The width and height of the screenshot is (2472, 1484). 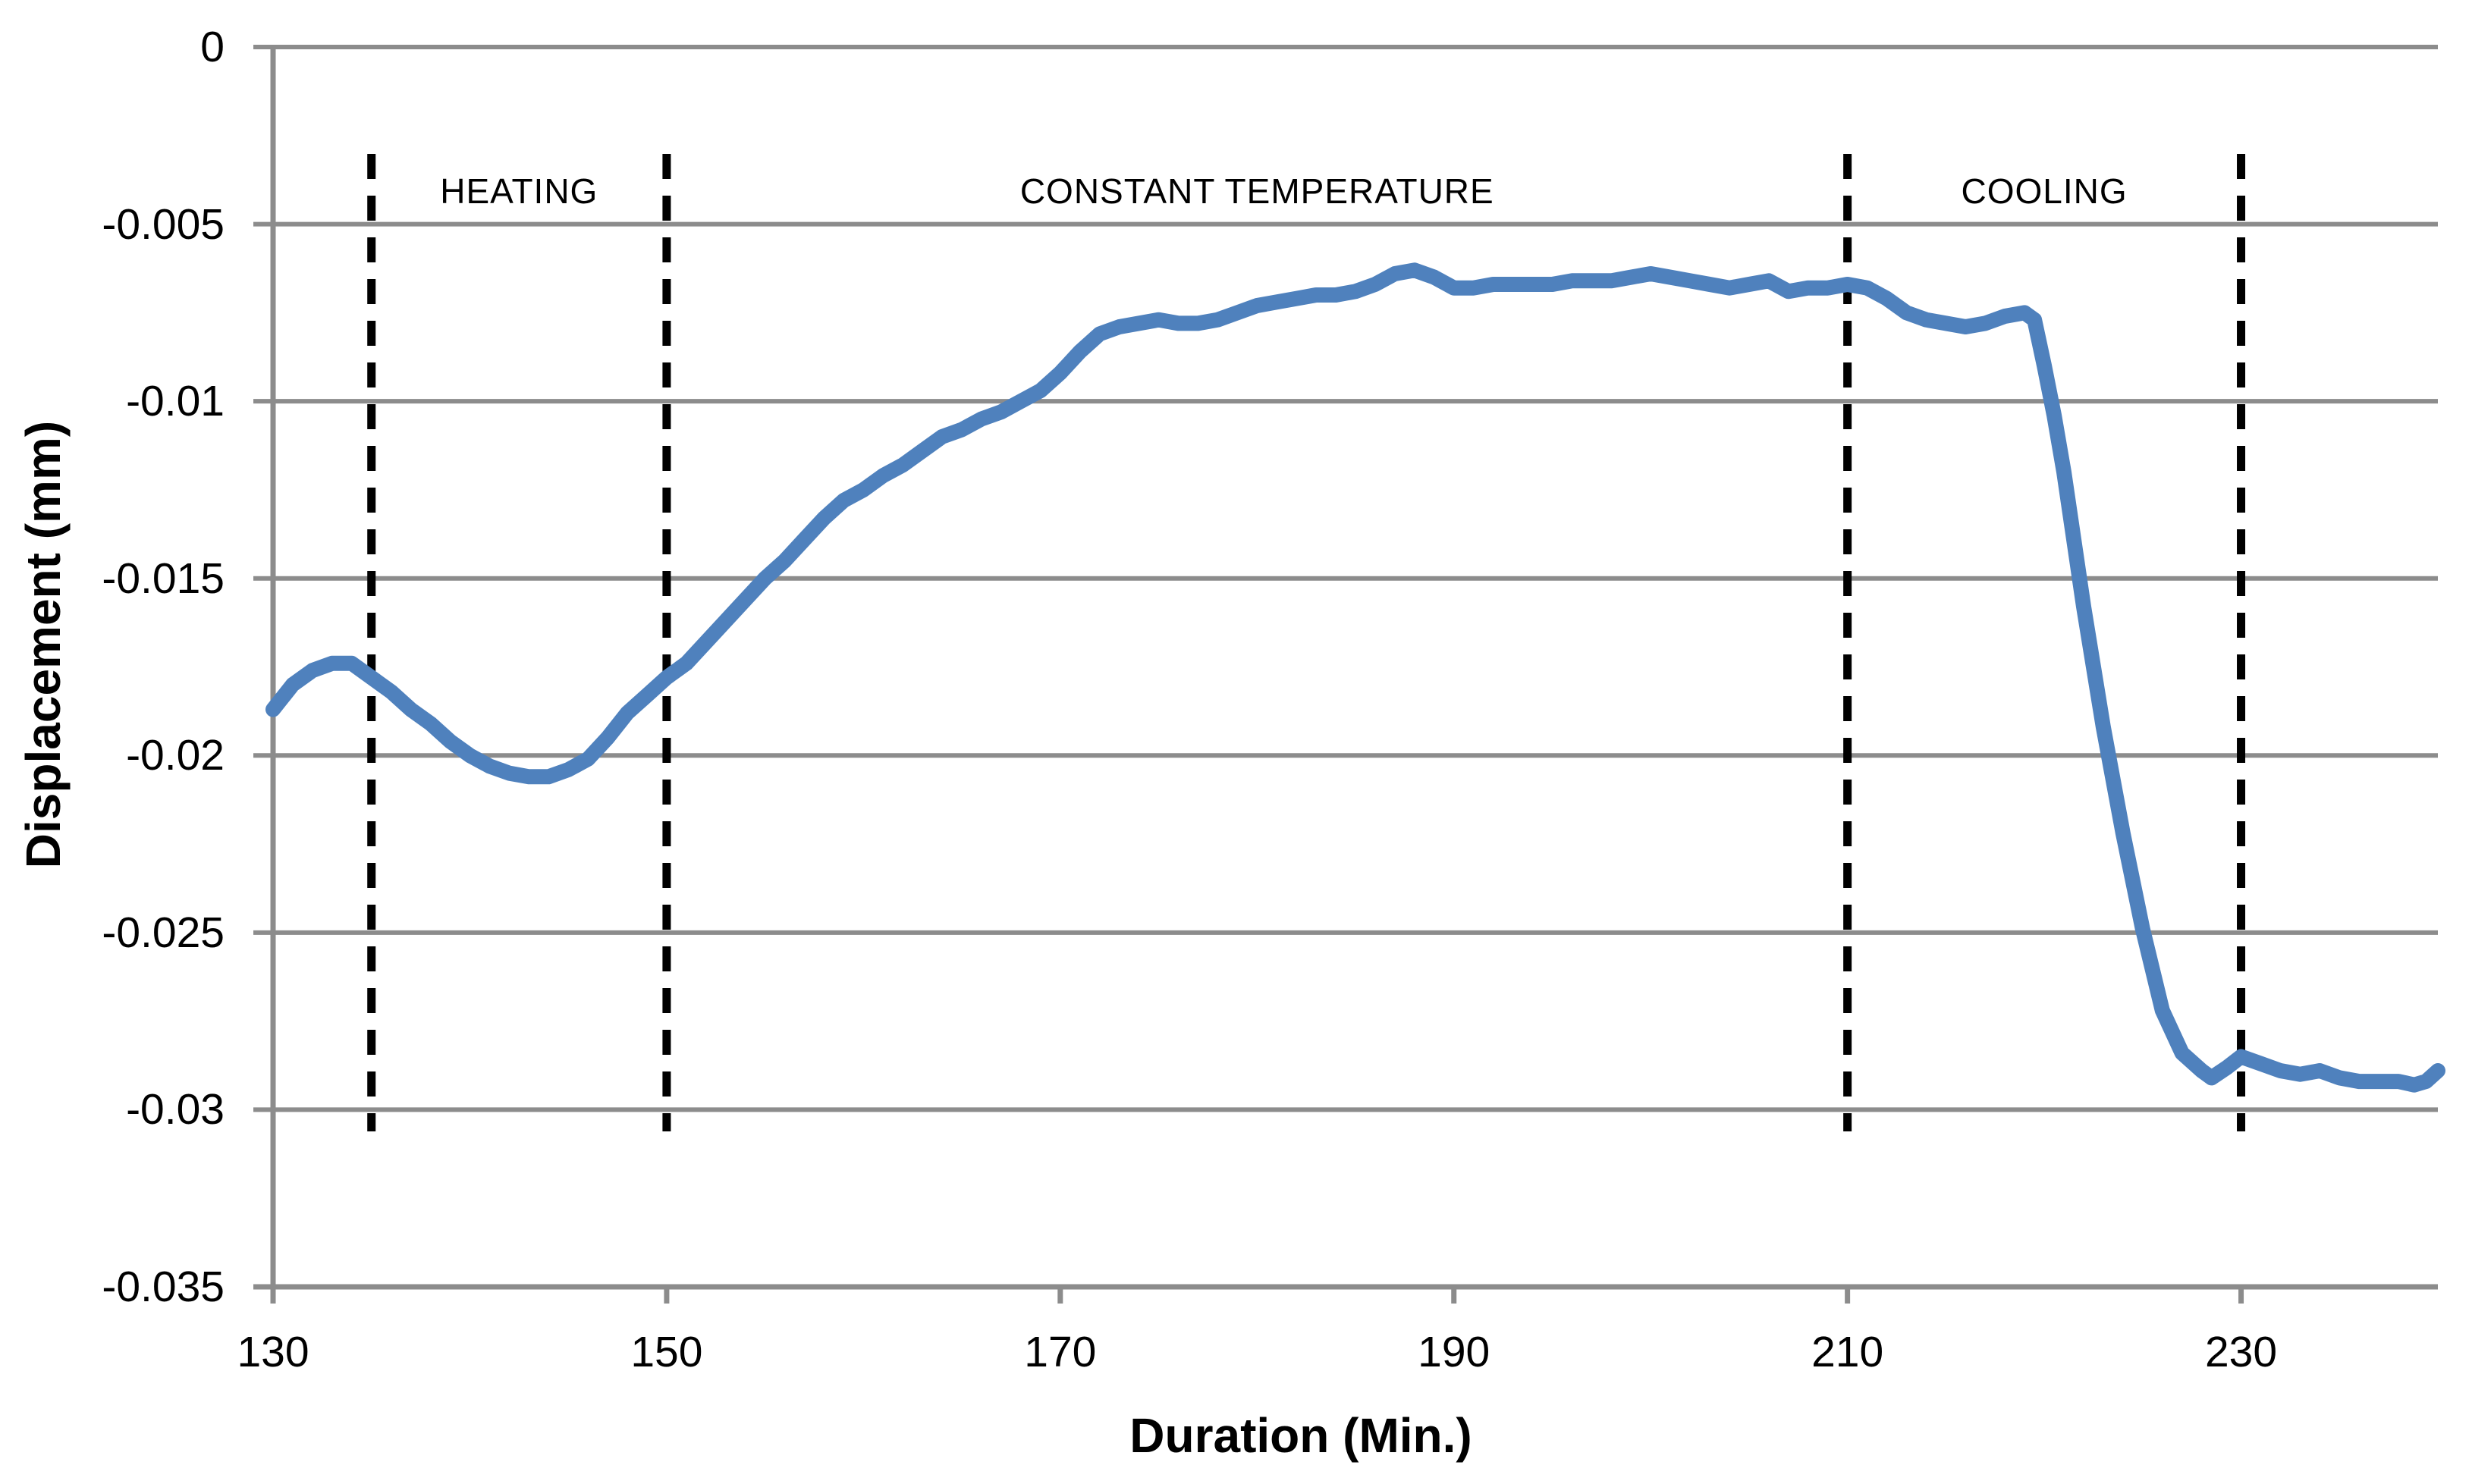 I want to click on y-axis-tick-label: -0.035, so click(x=163, y=1287).